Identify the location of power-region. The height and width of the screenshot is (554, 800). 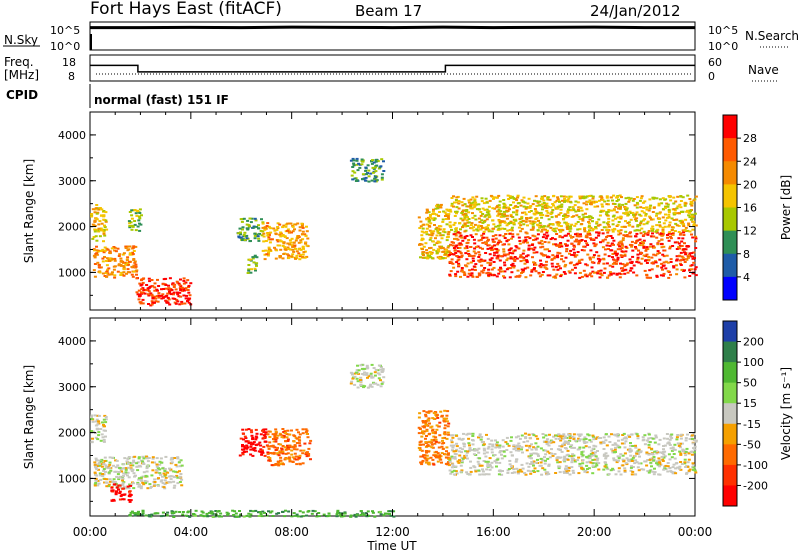
(285, 241).